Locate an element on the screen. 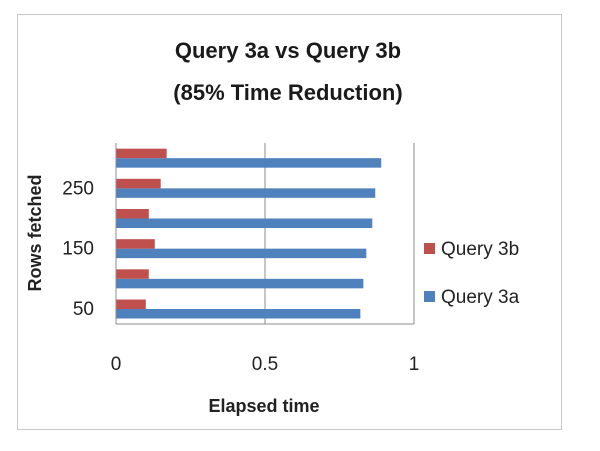 The image size is (600, 451). legend: Query 3b Query 3a is located at coordinates (472, 273).